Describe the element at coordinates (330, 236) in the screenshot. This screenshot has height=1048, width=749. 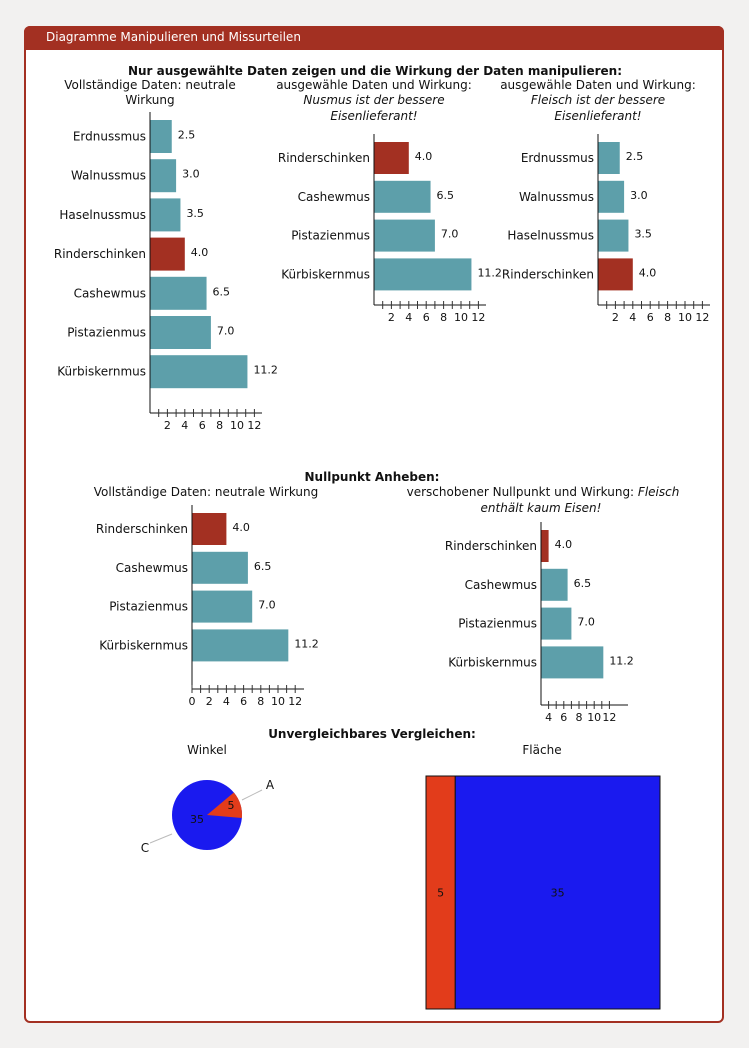
I see `category-label-nuts: Pistazienmus` at that location.